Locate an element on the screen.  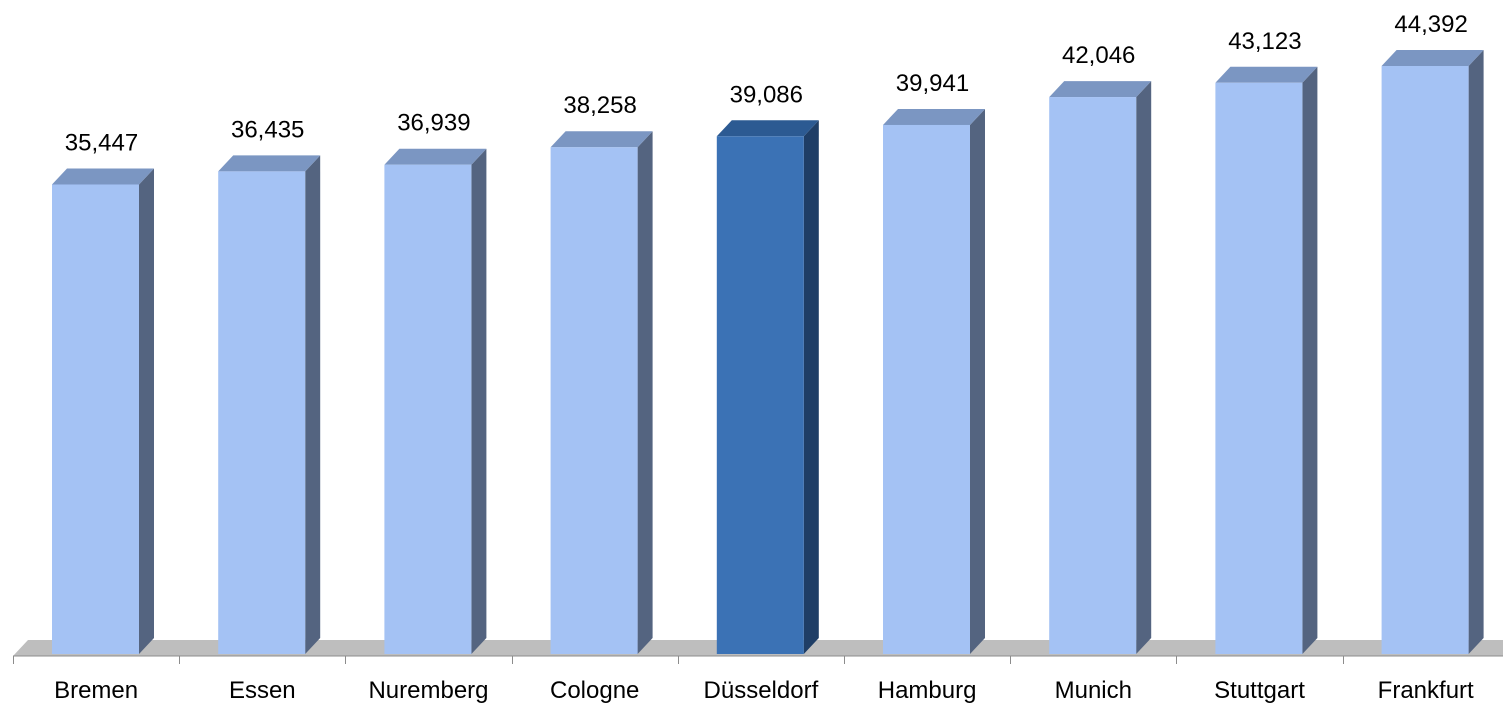
x-tick-label: Munich is located at coordinates (1093, 690).